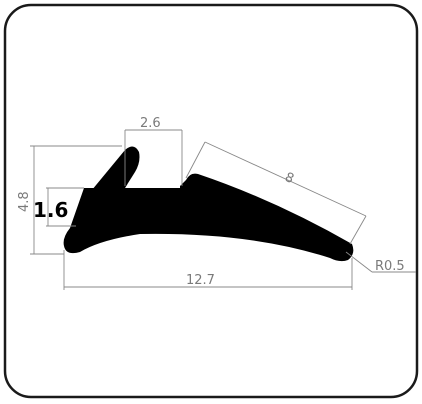 This screenshot has height=404, width=422. I want to click on dimension-total-height: 4.8, so click(69, 200).